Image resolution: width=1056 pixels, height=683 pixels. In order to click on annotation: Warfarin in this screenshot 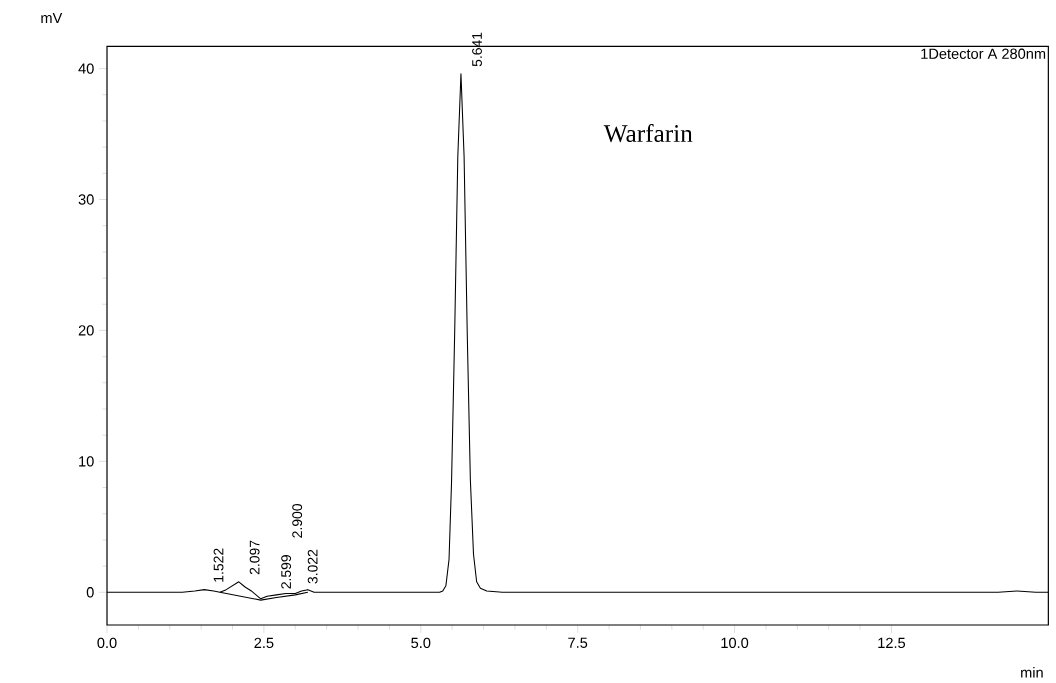, I will do `click(648, 133)`.